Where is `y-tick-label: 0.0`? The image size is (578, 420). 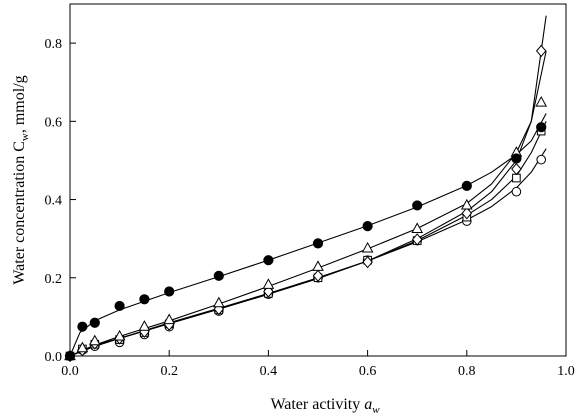
y-tick-label: 0.0 is located at coordinates (54, 357).